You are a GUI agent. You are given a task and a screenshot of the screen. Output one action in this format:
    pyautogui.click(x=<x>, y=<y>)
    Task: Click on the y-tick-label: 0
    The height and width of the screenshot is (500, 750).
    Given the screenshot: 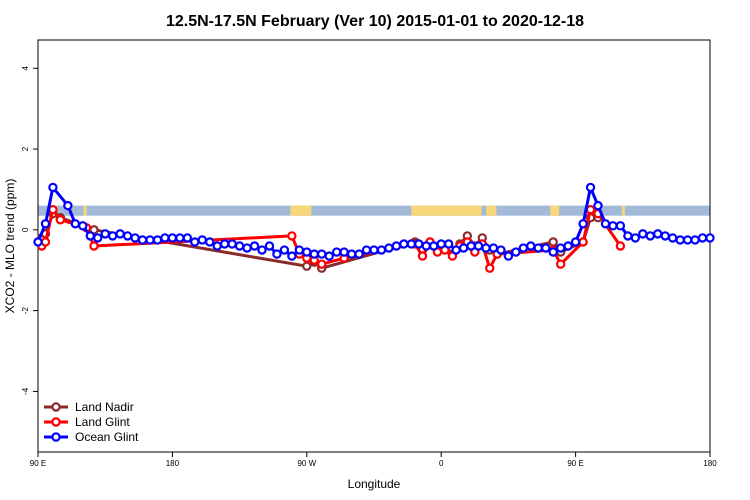 What is the action you would take?
    pyautogui.click(x=25, y=229)
    